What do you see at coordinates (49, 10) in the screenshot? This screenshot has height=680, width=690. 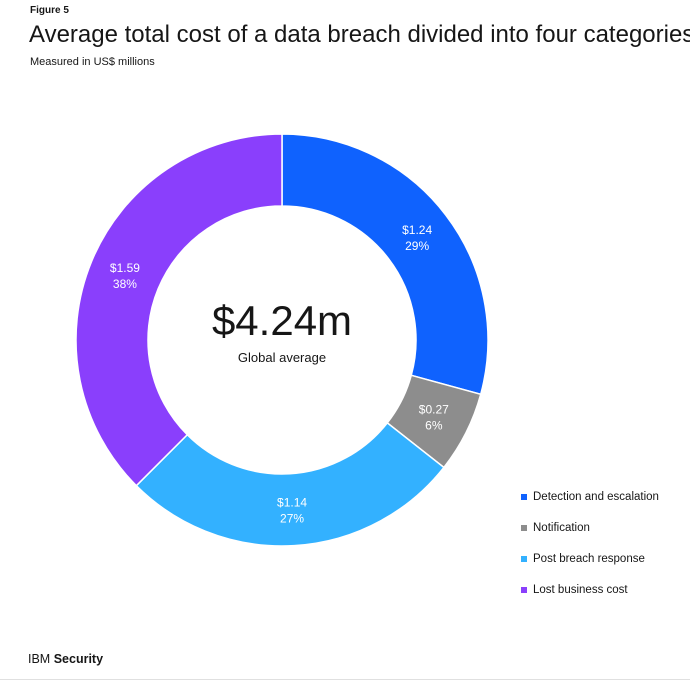 I see `figure-label: Figure 5` at bounding box center [49, 10].